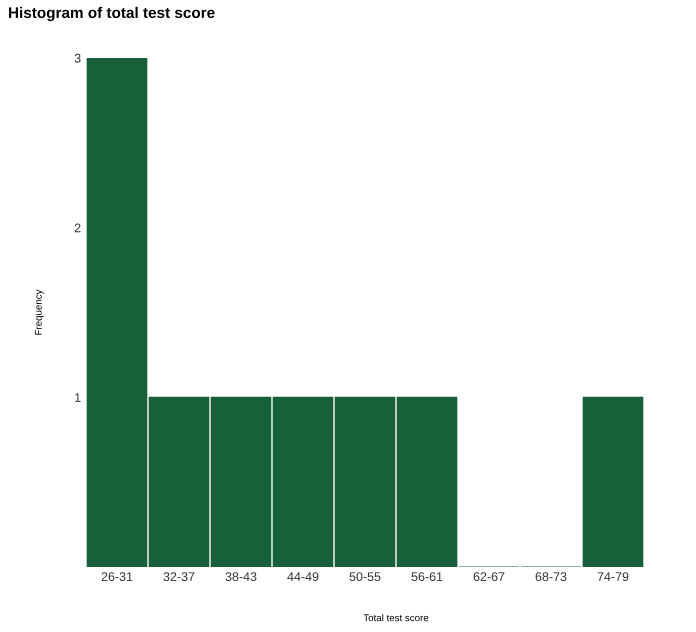 The image size is (696, 632). Describe the element at coordinates (78, 397) in the screenshot. I see `y-tick-label: 1` at that location.